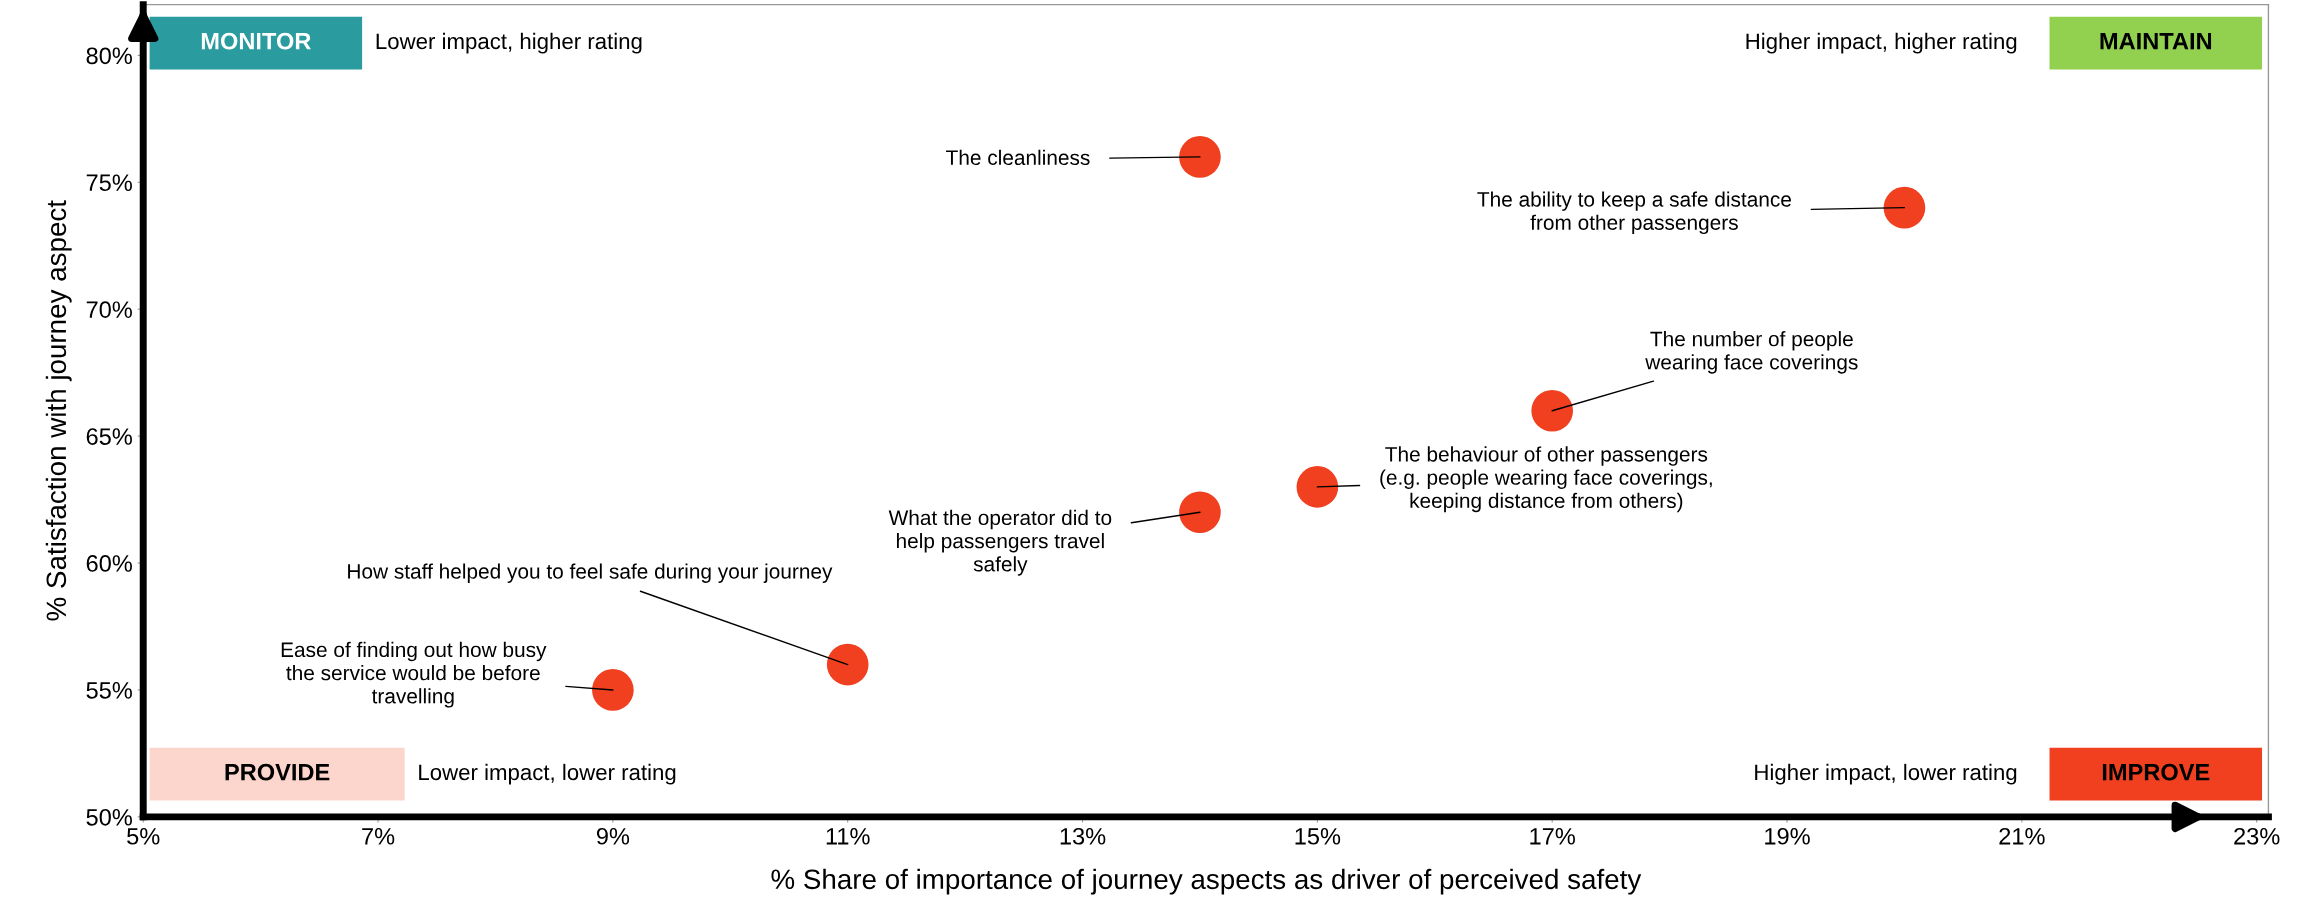 This screenshot has height=923, width=2310. Describe the element at coordinates (256, 41) in the screenshot. I see `annotation: MONITOR` at that location.